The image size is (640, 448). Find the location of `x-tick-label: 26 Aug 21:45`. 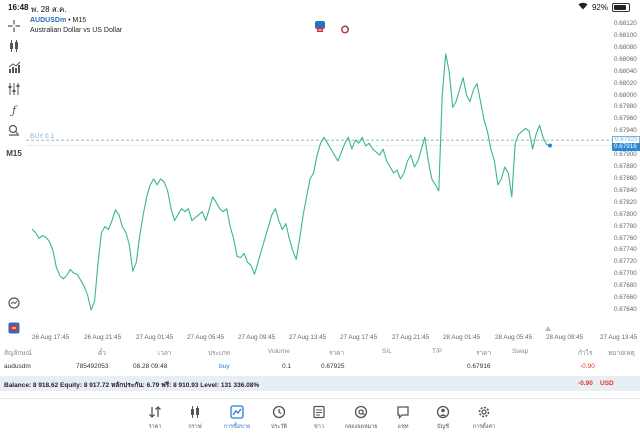

x-tick-label: 26 Aug 21:45 is located at coordinates (103, 337).